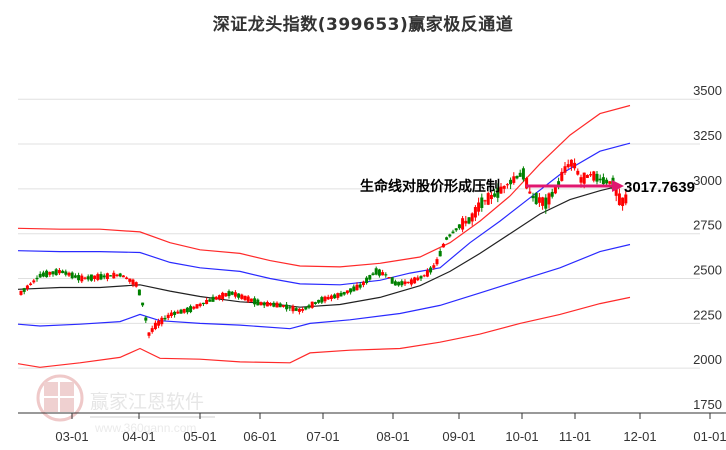 The width and height of the screenshot is (726, 450). Describe the element at coordinates (147, 402) in the screenshot. I see `watermark-brand: 赢家江恩软件` at that location.